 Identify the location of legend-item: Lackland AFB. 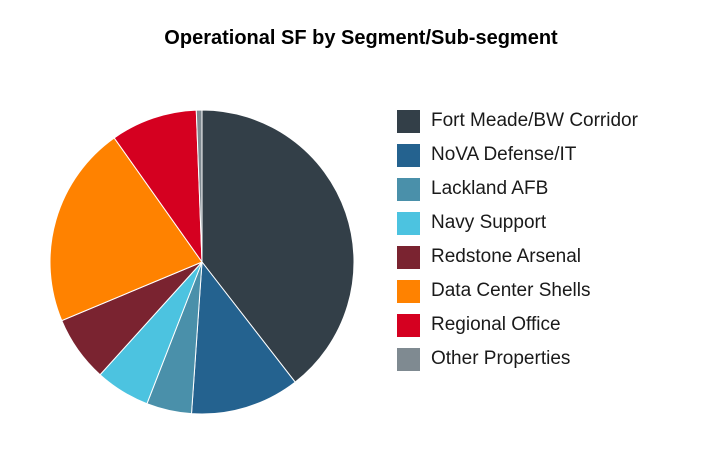
(517, 189).